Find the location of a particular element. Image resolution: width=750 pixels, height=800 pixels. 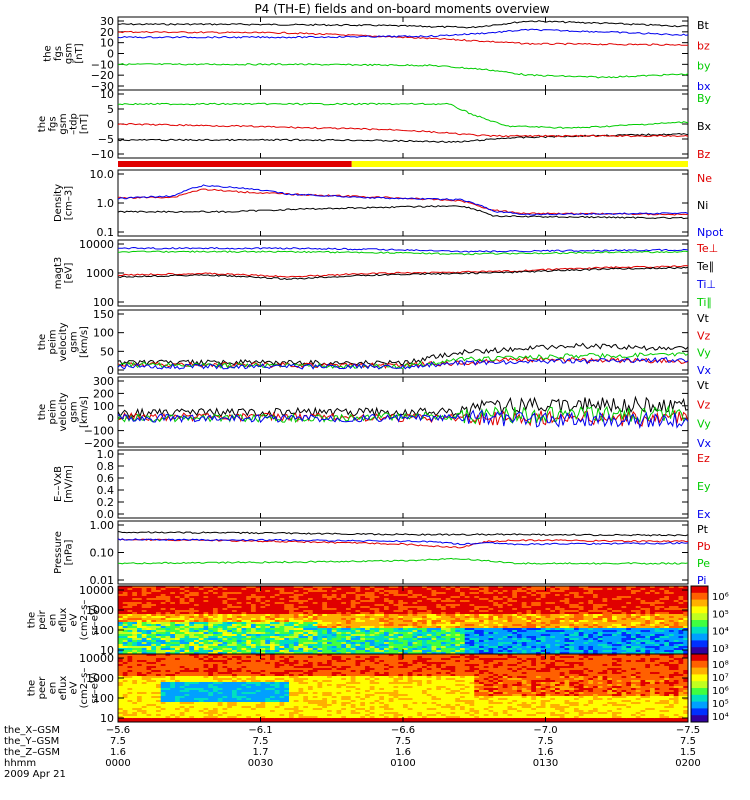

y-axis-label-line: (cm2–s– is located at coordinates (84, 620).